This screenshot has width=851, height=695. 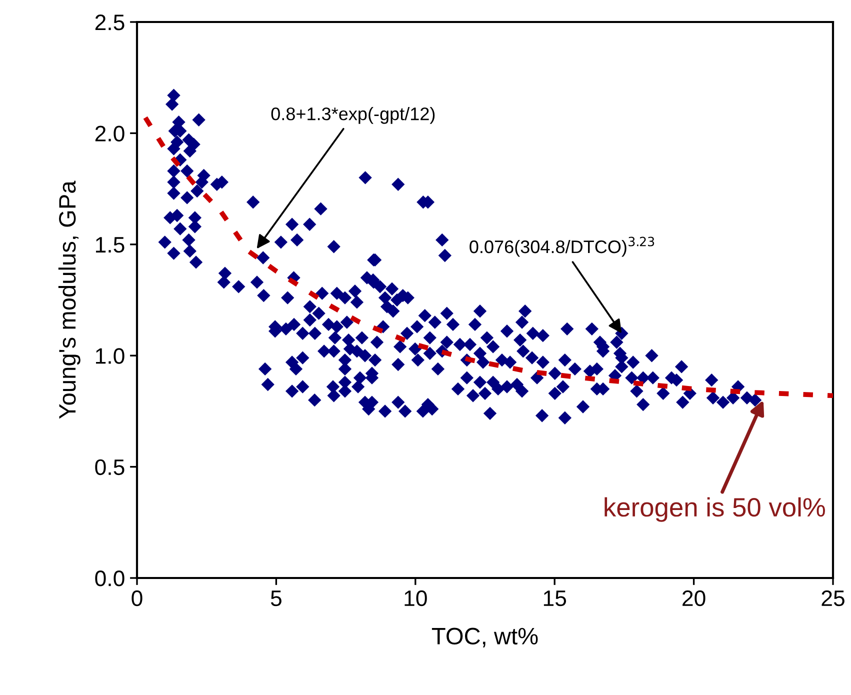 I want to click on y-tick-label: 2.5, so click(x=109, y=22).